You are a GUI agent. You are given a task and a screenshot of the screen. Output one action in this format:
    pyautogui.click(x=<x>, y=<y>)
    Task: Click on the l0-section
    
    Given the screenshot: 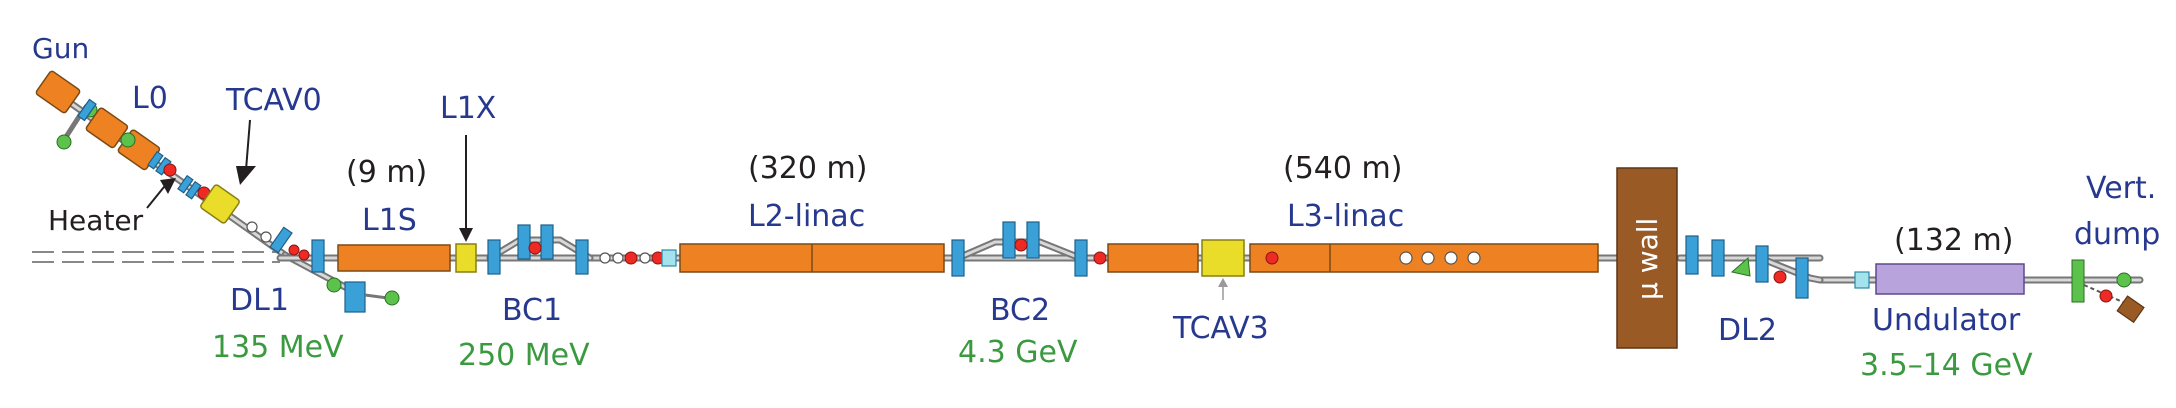 What is the action you would take?
    pyautogui.click(x=123, y=139)
    